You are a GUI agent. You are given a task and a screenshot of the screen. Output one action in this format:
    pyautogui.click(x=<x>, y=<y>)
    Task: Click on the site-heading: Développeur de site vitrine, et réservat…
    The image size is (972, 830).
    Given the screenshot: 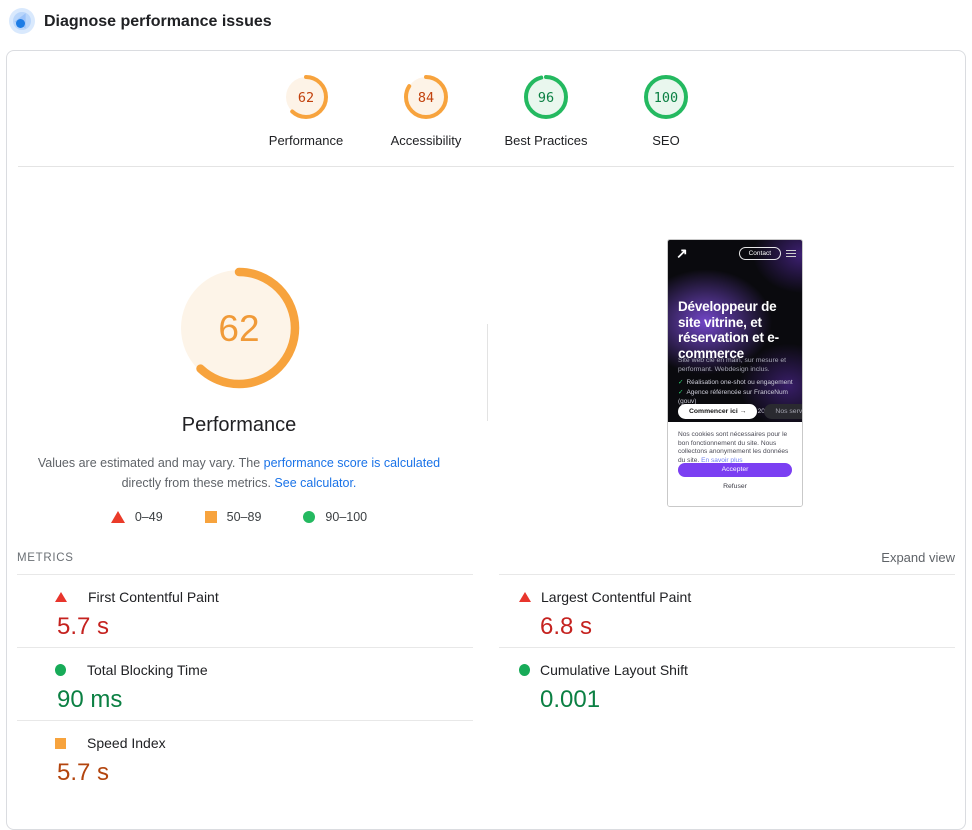 What is the action you would take?
    pyautogui.click(x=728, y=330)
    